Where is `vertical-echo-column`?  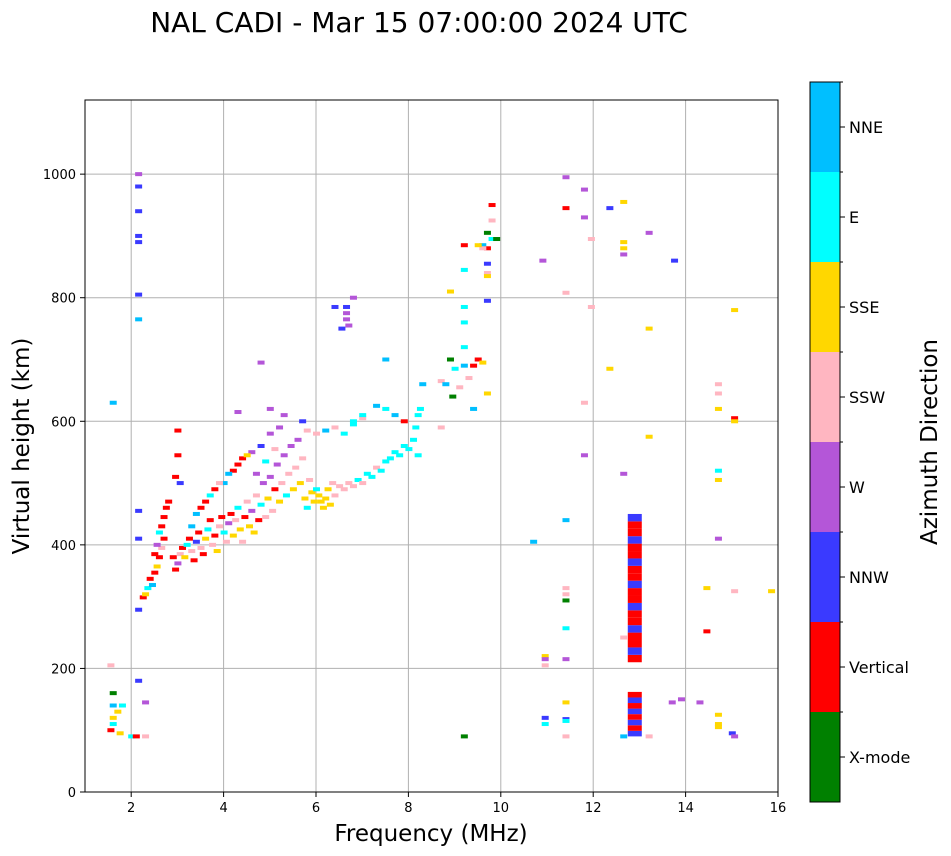
vertical-echo-column is located at coordinates (634, 625).